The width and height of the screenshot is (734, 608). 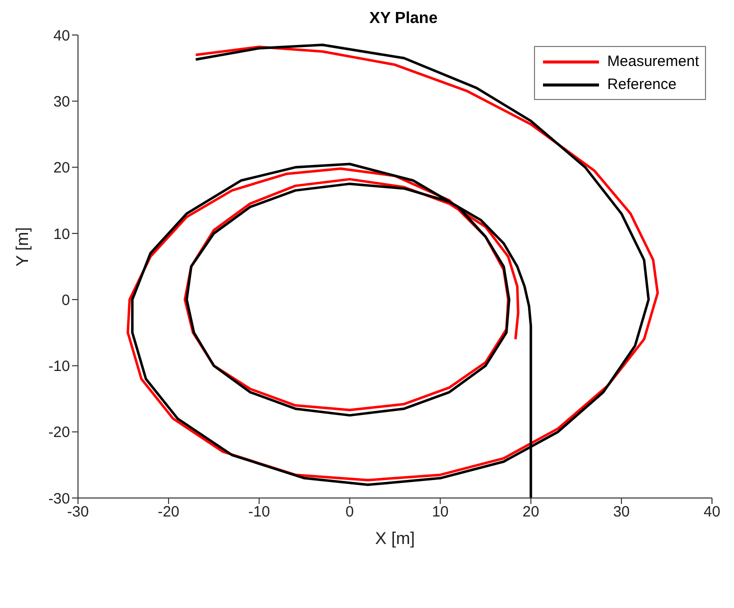 What do you see at coordinates (621, 512) in the screenshot?
I see `x-tick-label: 30` at bounding box center [621, 512].